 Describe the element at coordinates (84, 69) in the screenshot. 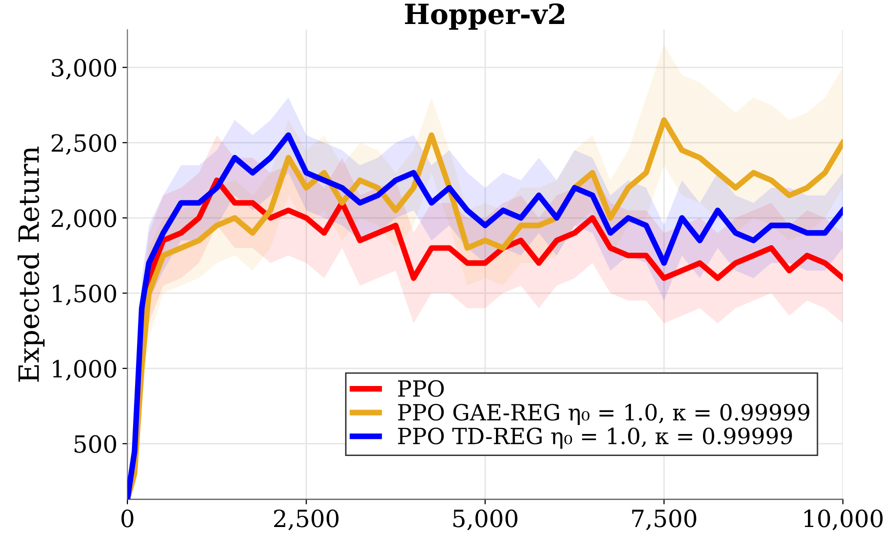

I see `y-tick-label: 3,000` at that location.